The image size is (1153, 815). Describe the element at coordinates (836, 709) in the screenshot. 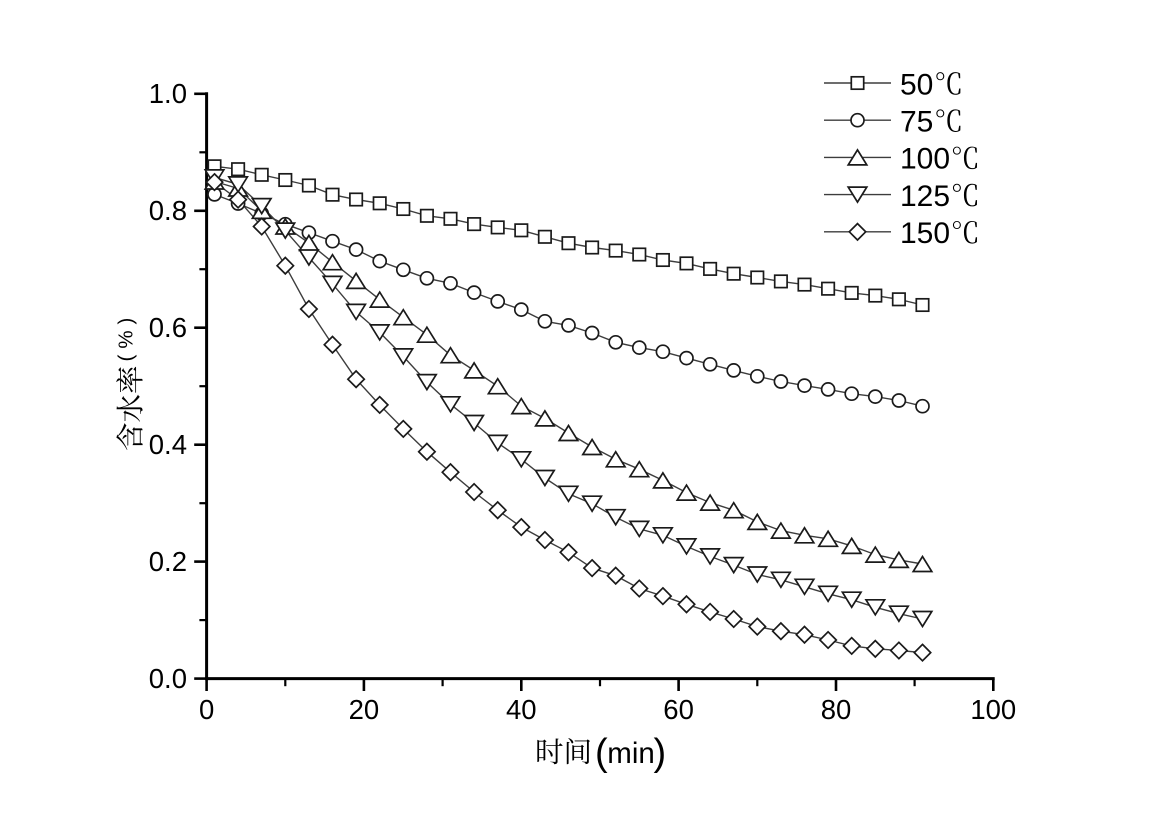

I see `svg-text: 80` at that location.